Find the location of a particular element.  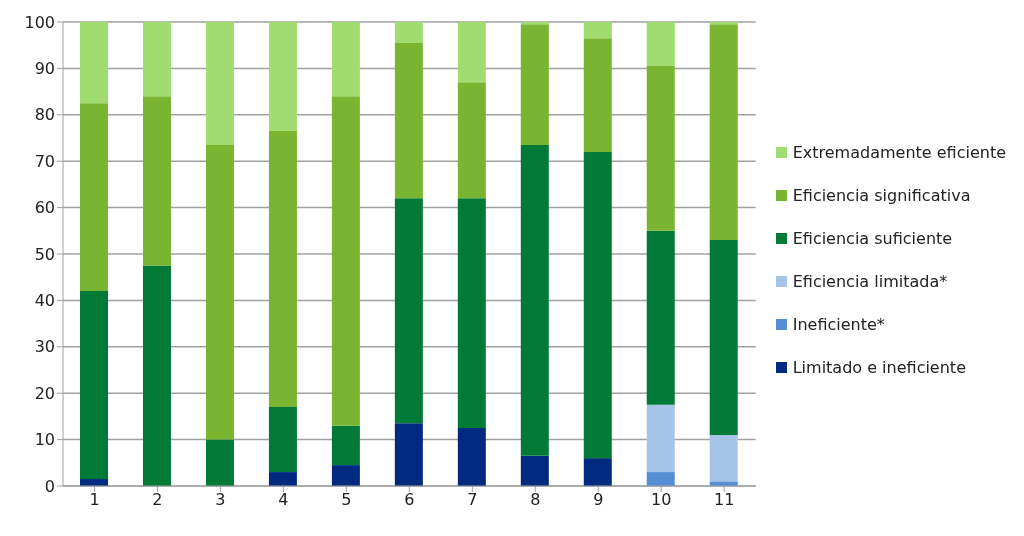

y-tick-label: 40 is located at coordinates (44, 301).